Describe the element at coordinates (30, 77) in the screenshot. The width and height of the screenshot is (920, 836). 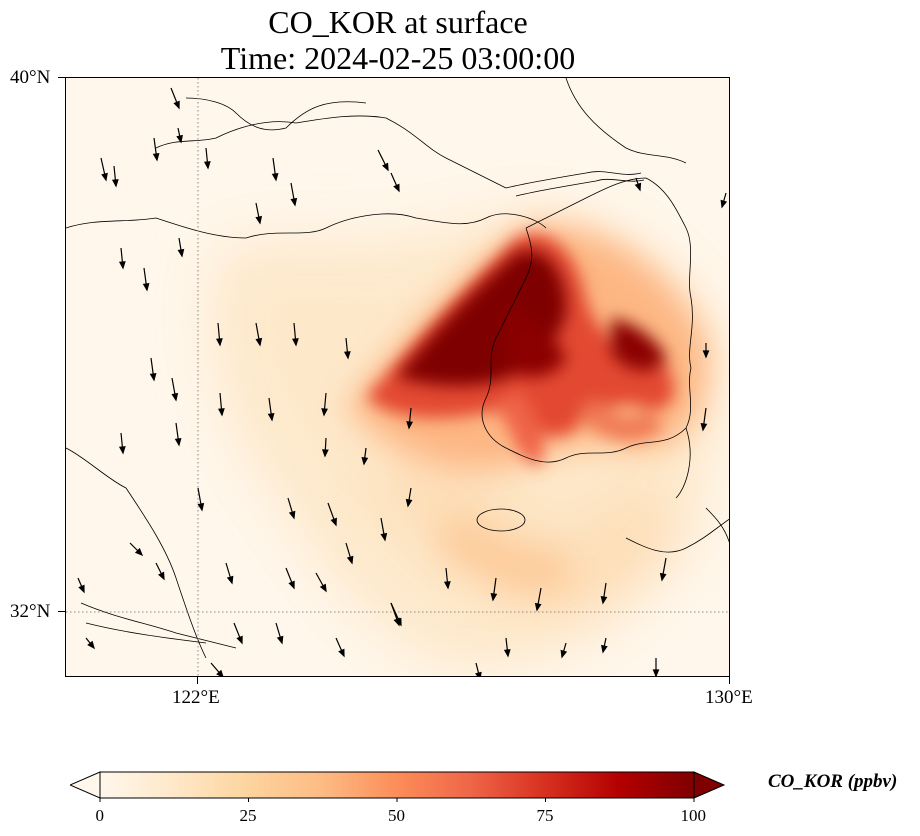
I see `lat-tick-label-40n: 40°N` at that location.